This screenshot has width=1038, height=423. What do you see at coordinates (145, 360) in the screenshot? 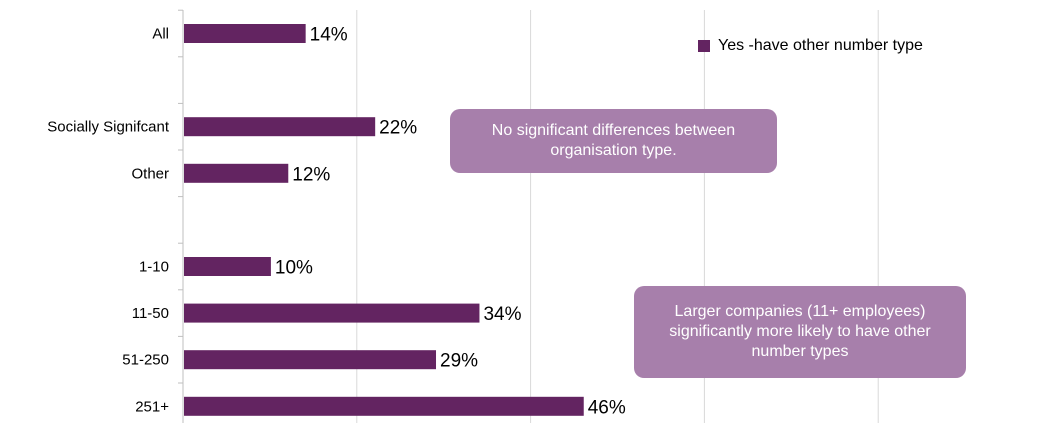
I see `category-label: 51-250` at bounding box center [145, 360].